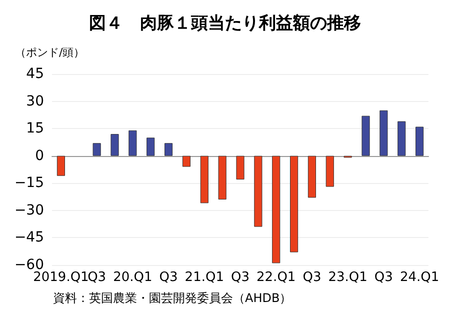  Describe the element at coordinates (420, 277) in the screenshot. I see `x-tick-label: 24.Q1` at that location.